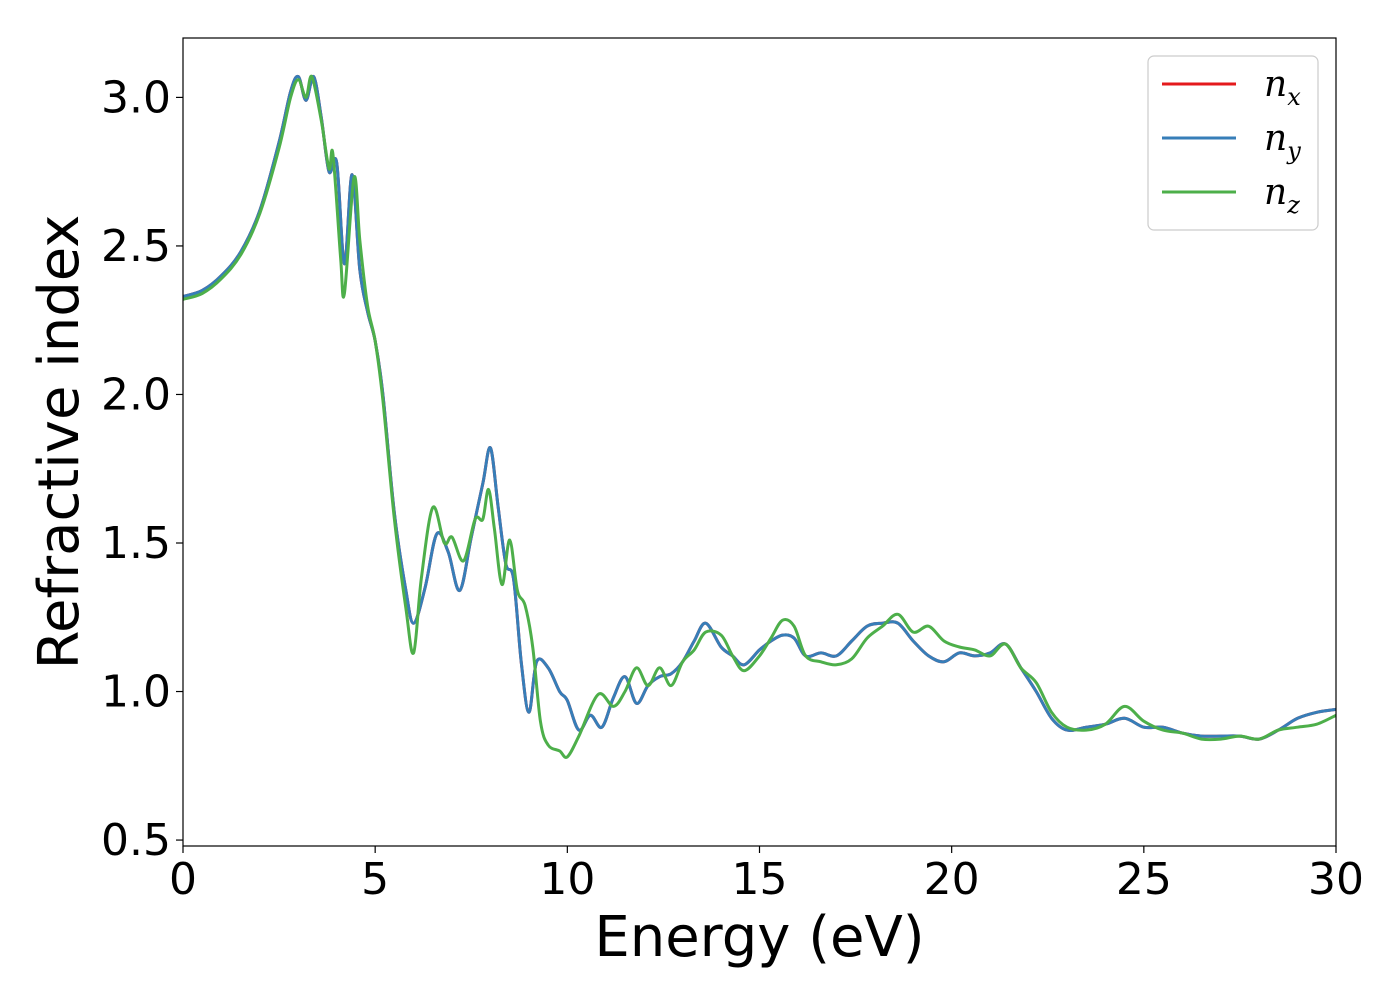 The image size is (1400, 1000). I want to click on legend-box, so click(1233, 143).